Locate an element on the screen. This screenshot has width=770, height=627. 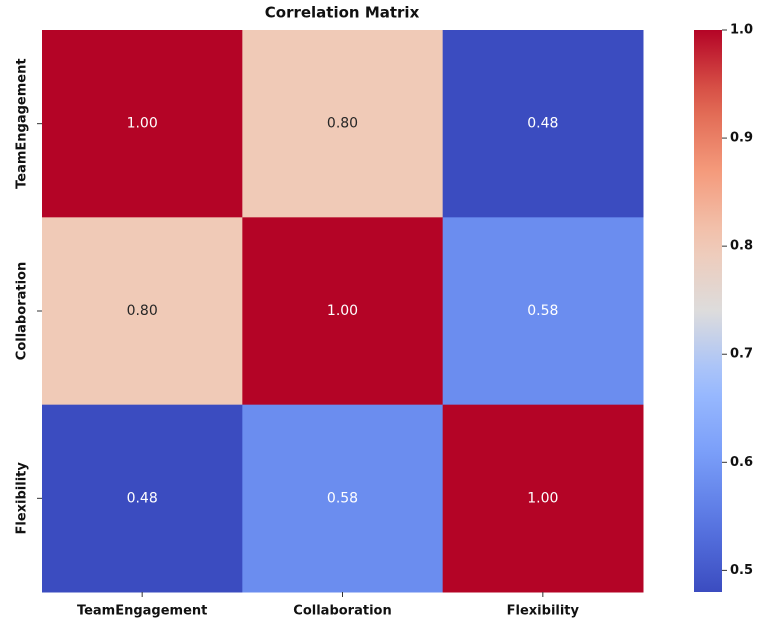
y-tick-label: Collaboration is located at coordinates (22, 311).